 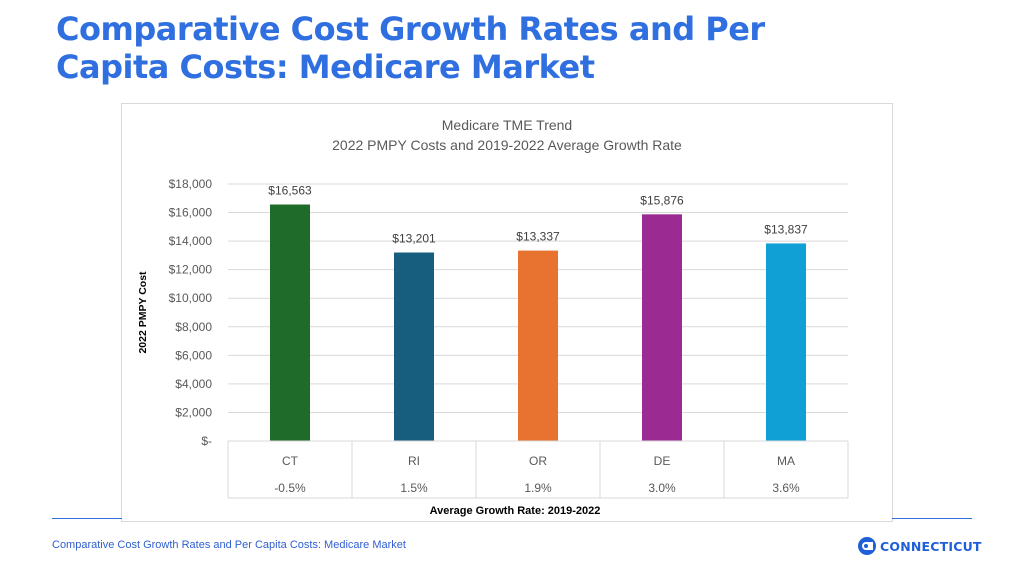 I want to click on x-tick-label: OR, so click(x=538, y=461).